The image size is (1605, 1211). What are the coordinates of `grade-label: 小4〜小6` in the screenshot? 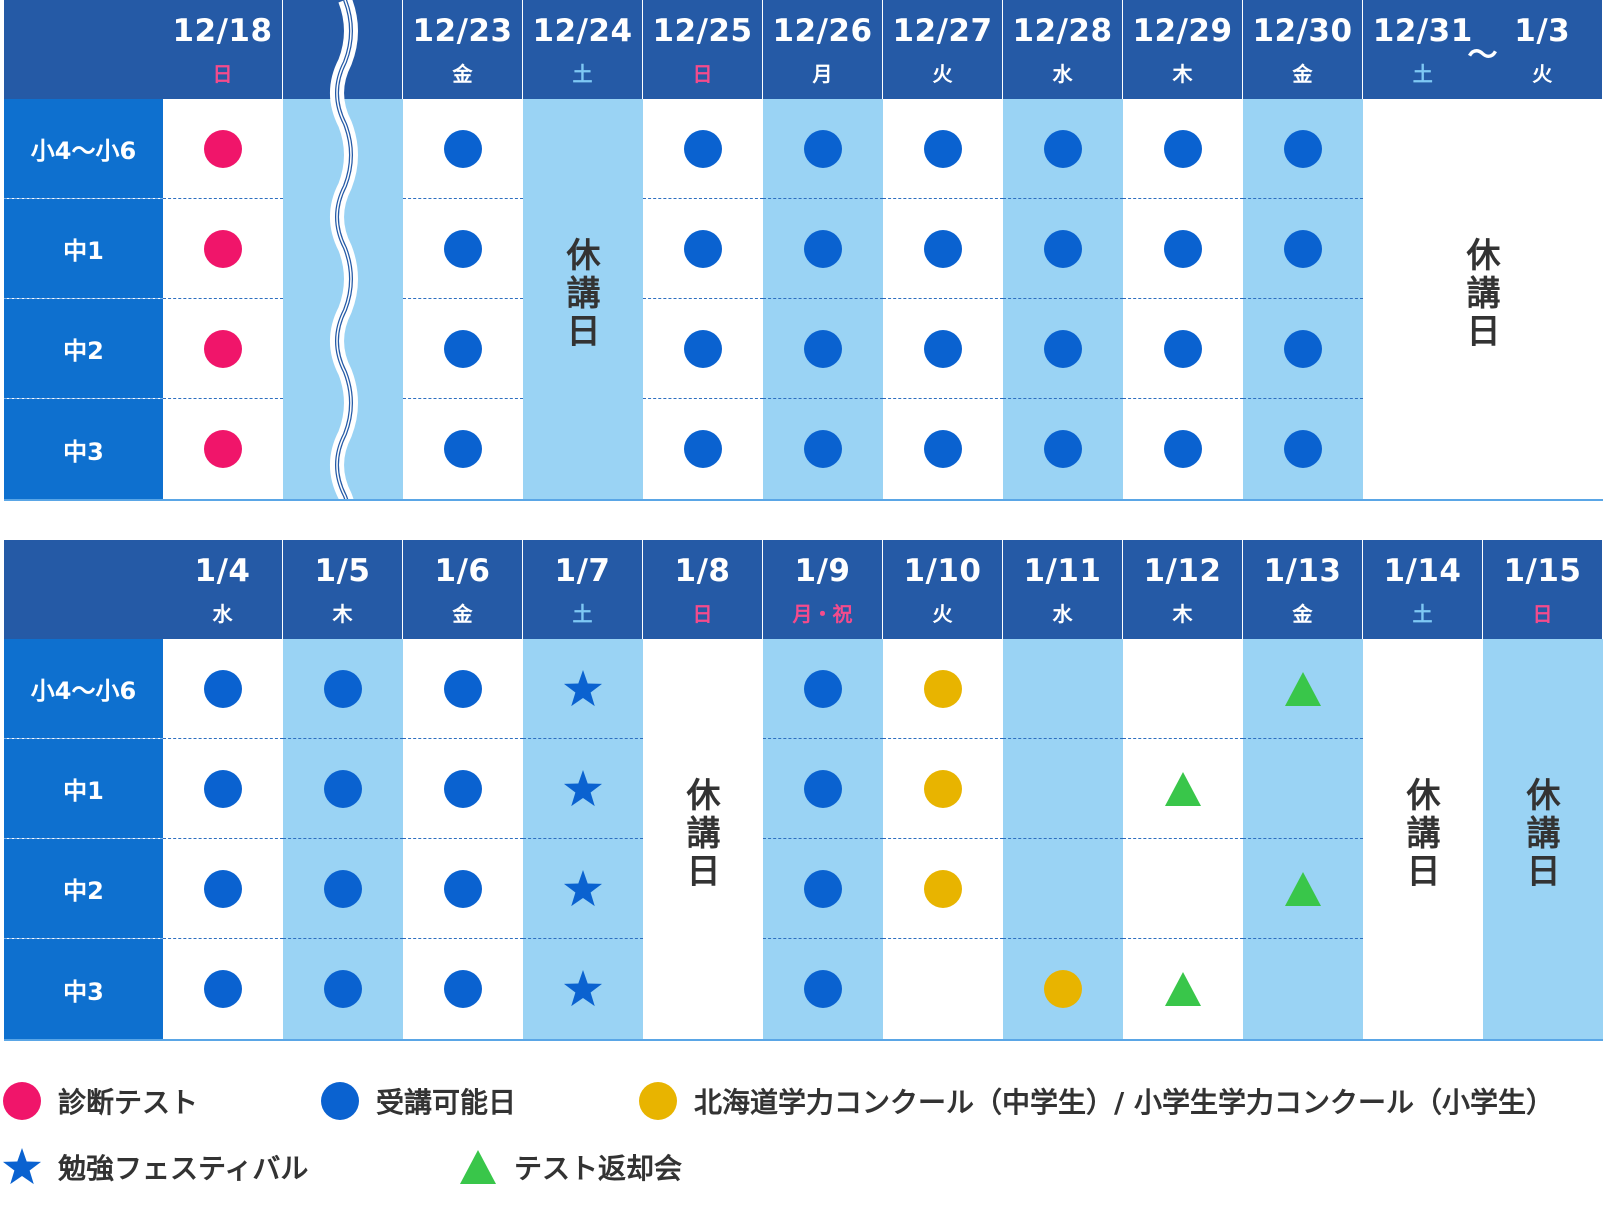 It's located at (83, 688).